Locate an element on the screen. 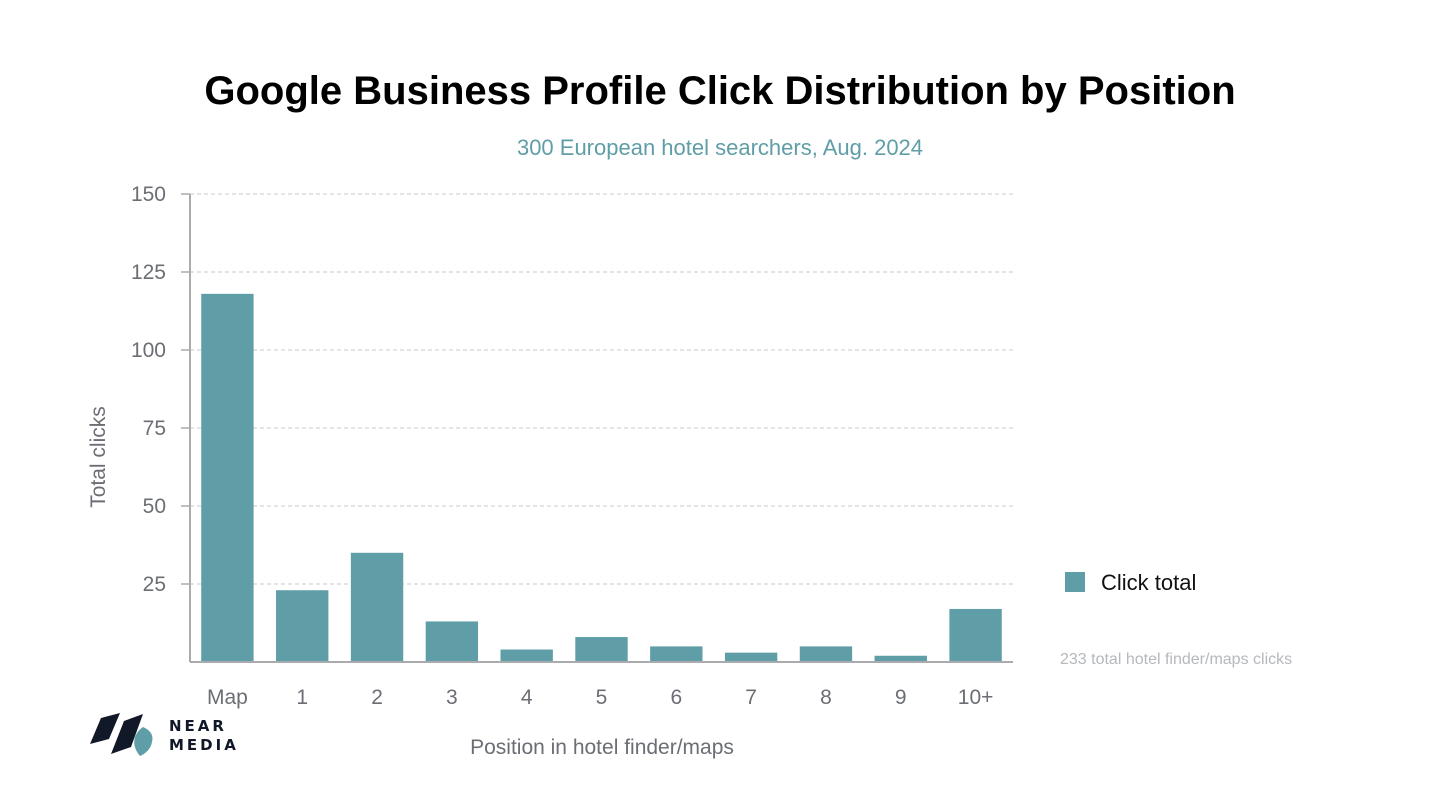  logo-mark-drop is located at coordinates (143, 741).